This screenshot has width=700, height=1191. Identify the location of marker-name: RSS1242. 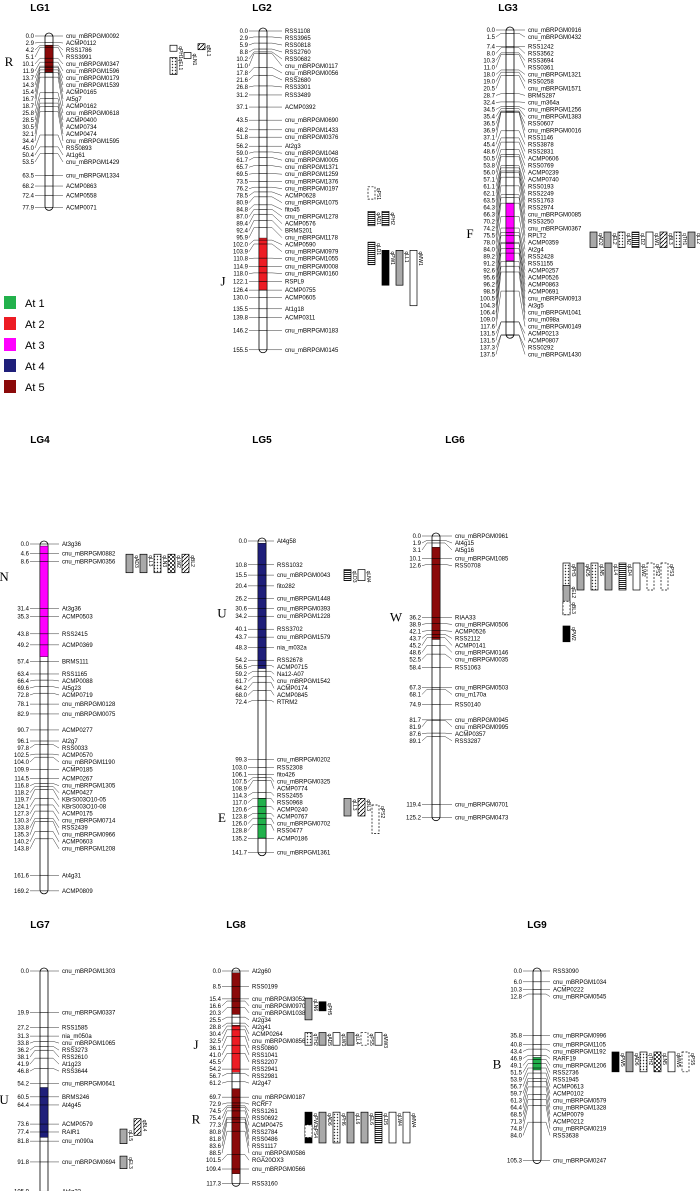
(541, 47).